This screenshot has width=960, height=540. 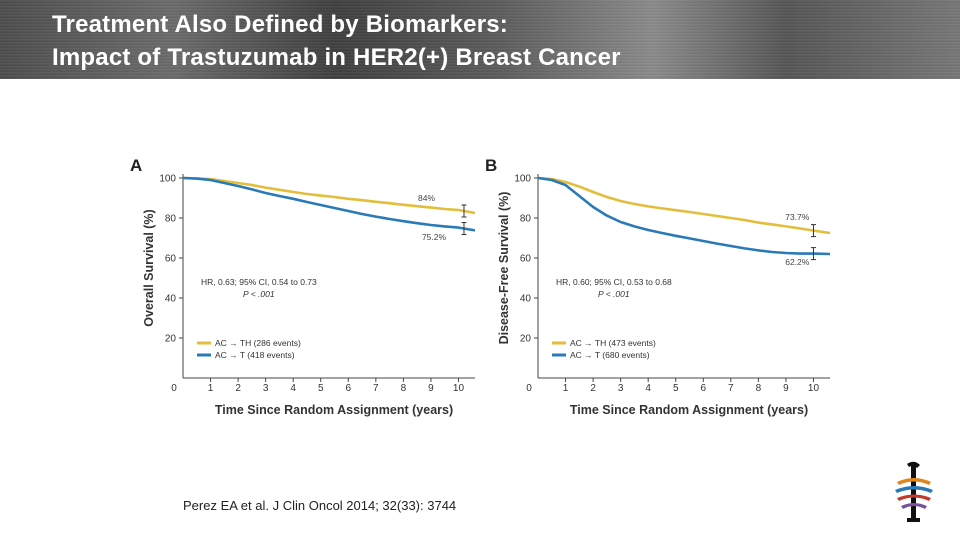 I want to click on y-axis-title: Overall Survival (%), so click(x=149, y=267).